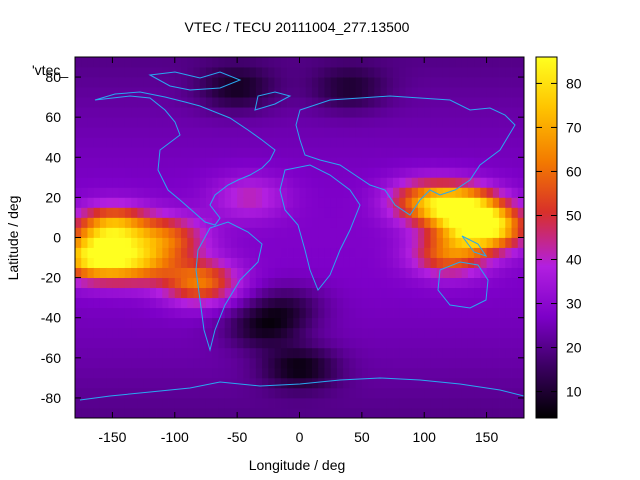  What do you see at coordinates (53, 117) in the screenshot?
I see `y-tick-label: 60` at bounding box center [53, 117].